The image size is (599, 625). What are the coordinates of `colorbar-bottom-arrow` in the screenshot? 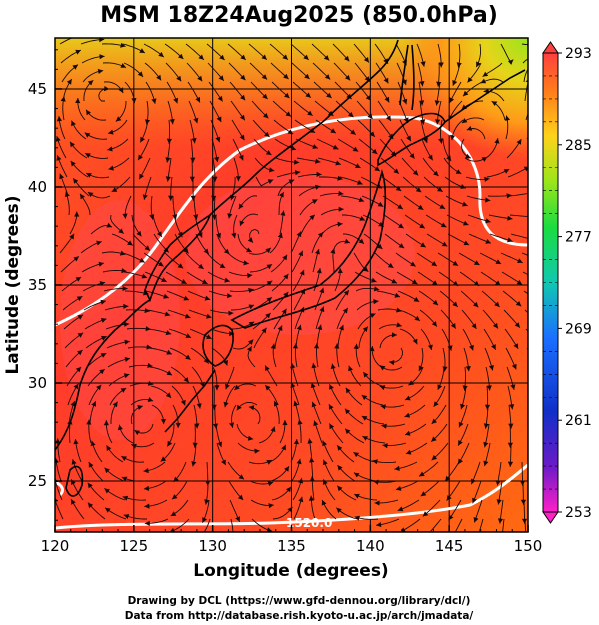 It's located at (550, 517).